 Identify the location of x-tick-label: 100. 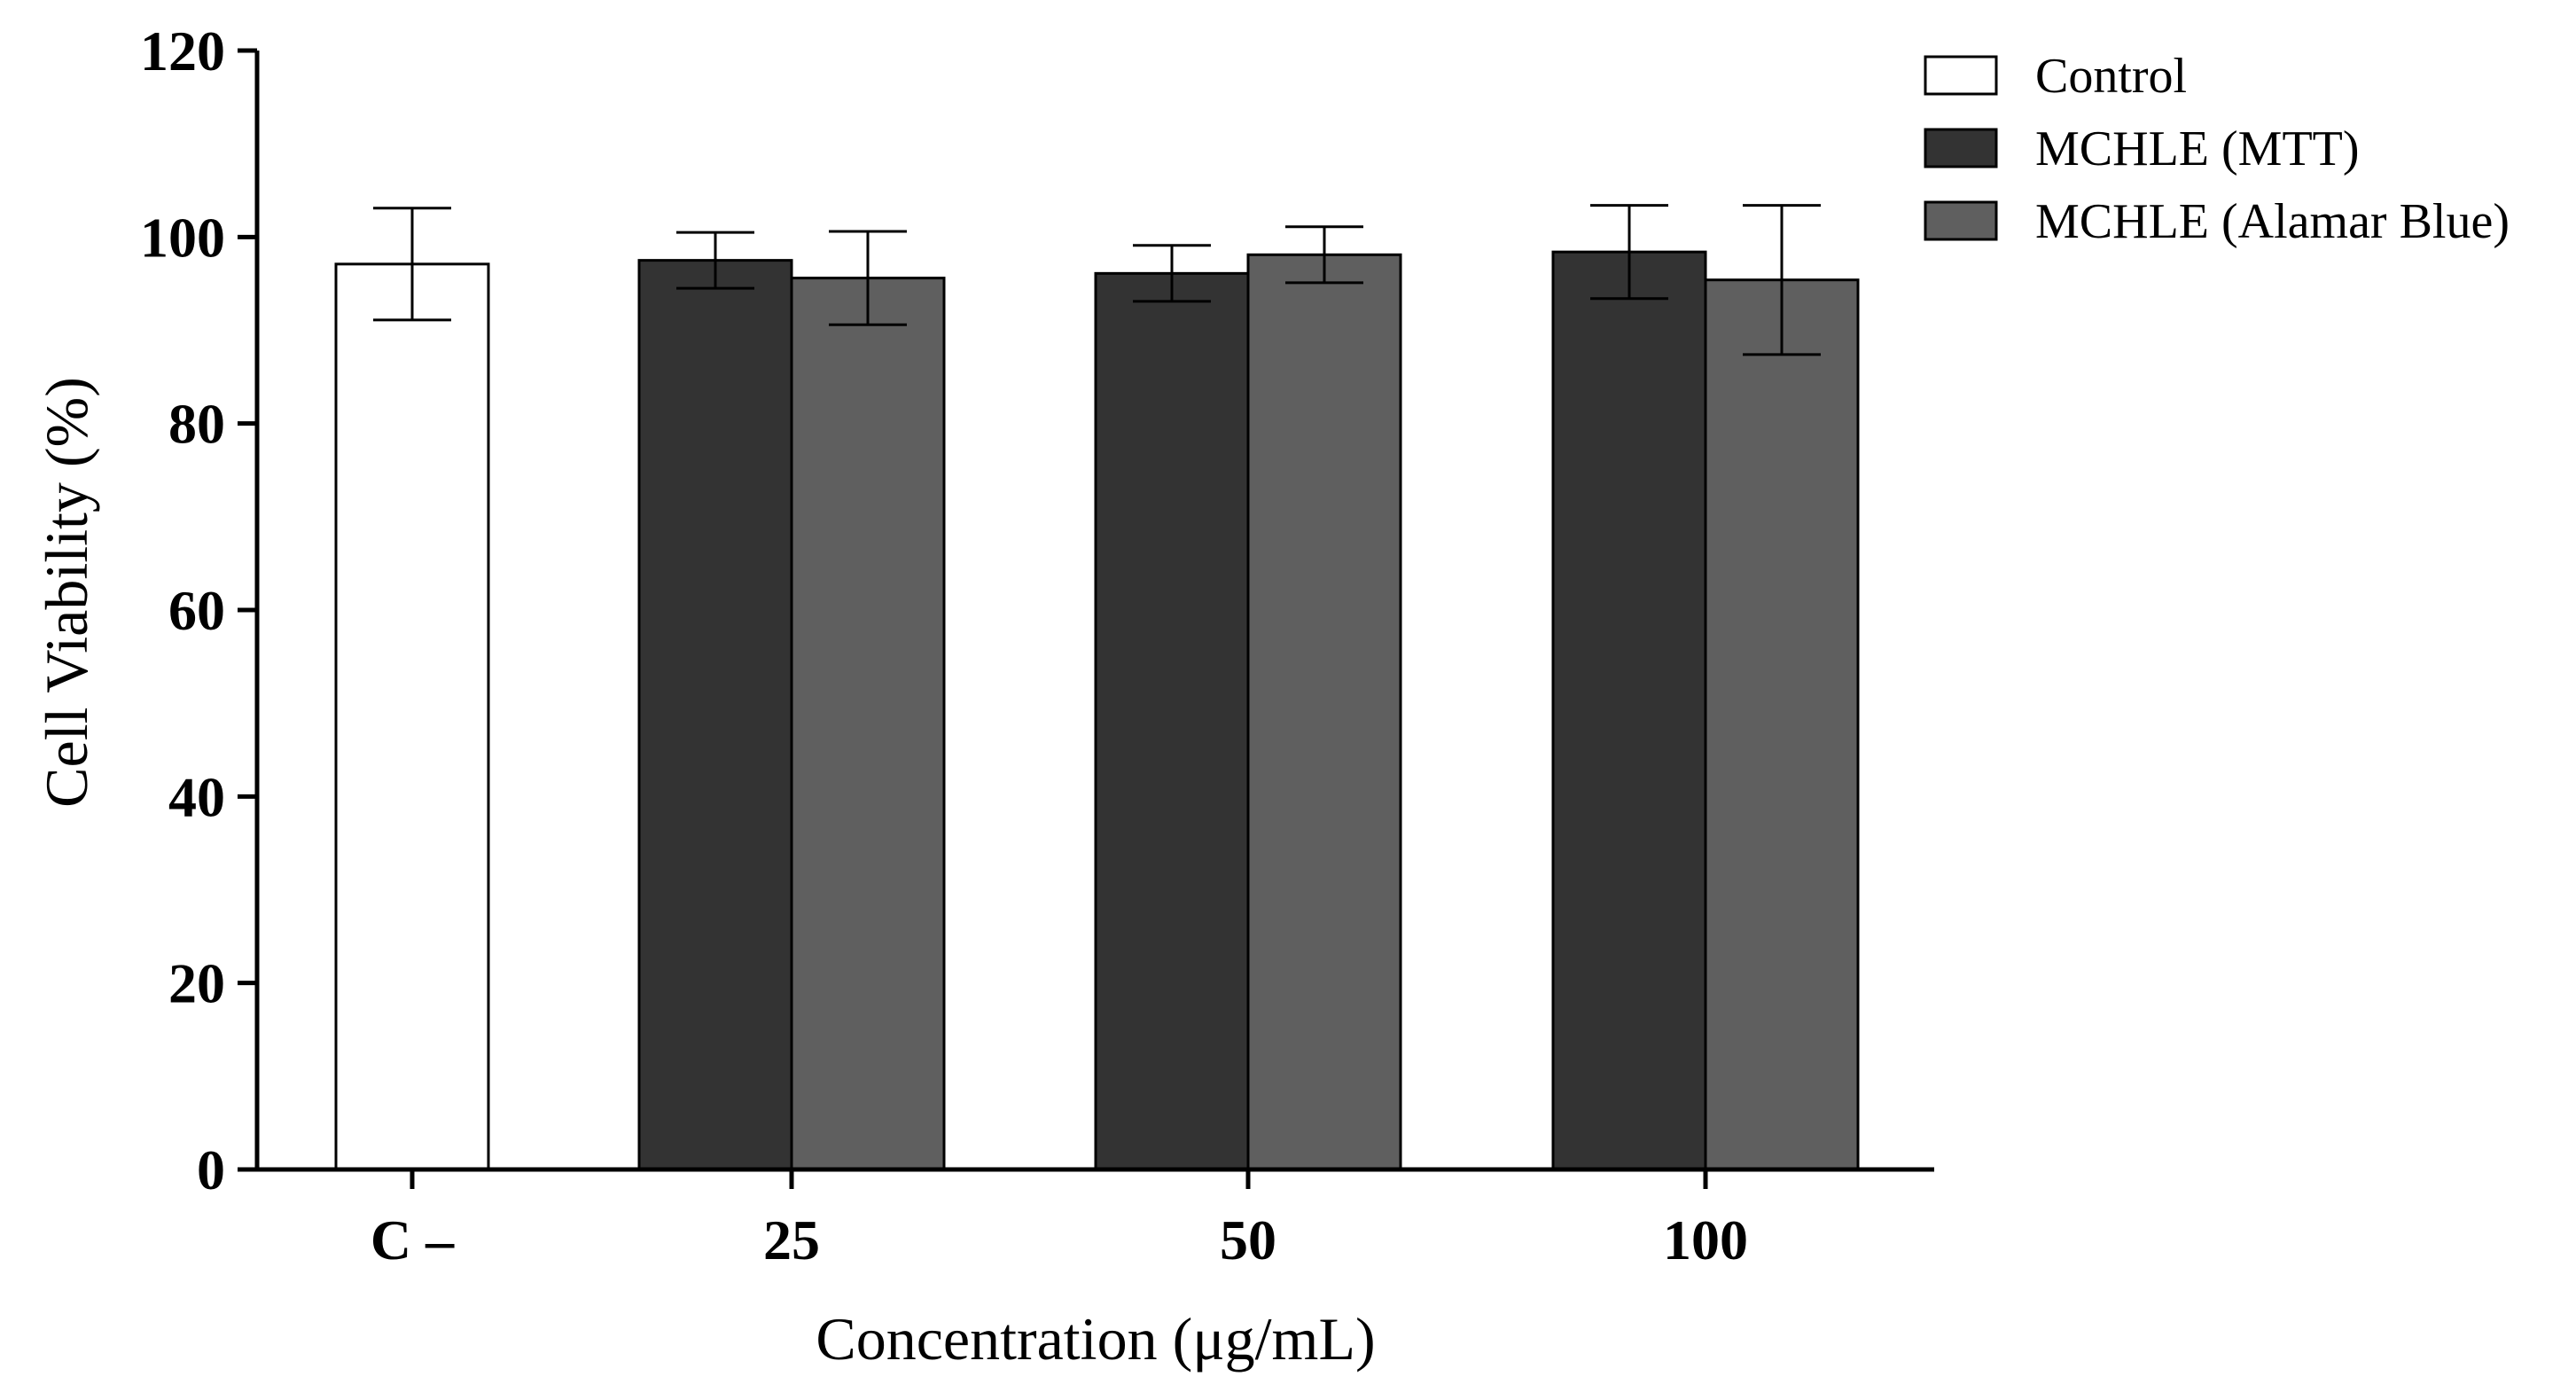
(1705, 1240).